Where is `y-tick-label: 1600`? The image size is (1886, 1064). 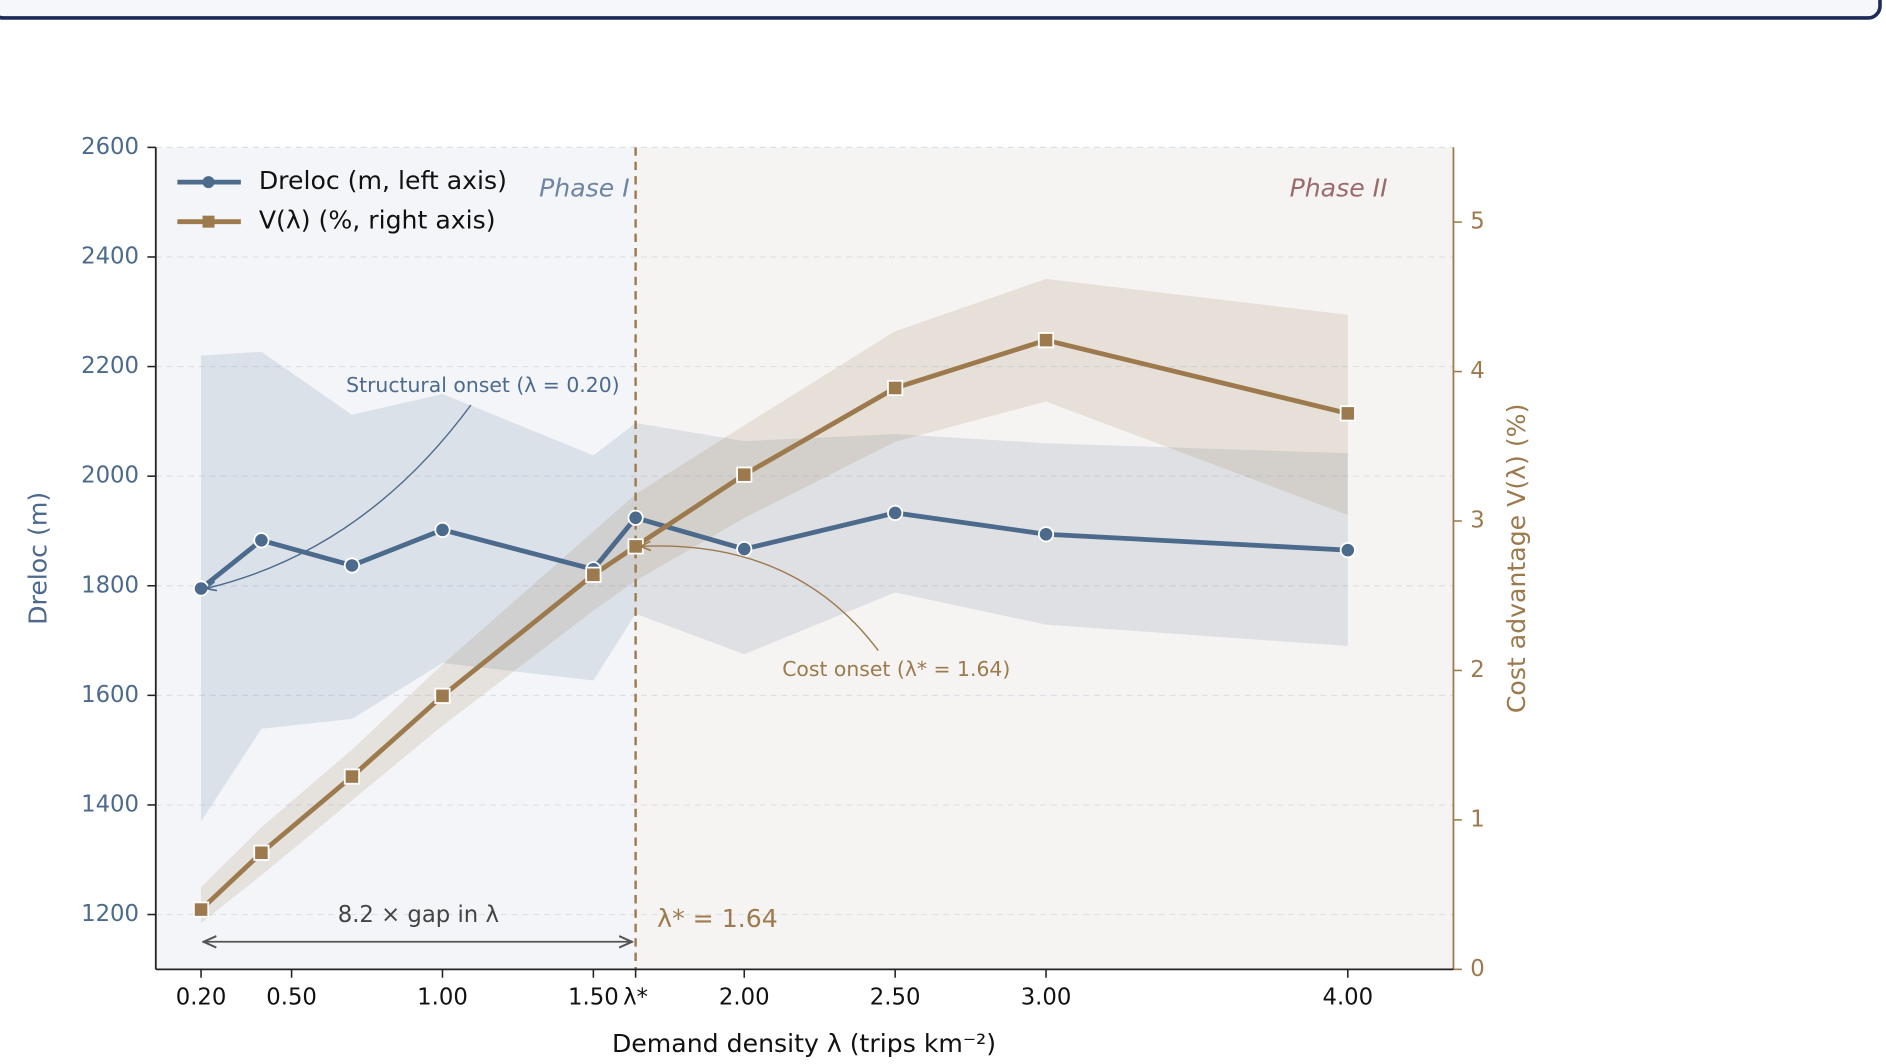 y-tick-label: 1600 is located at coordinates (110, 695).